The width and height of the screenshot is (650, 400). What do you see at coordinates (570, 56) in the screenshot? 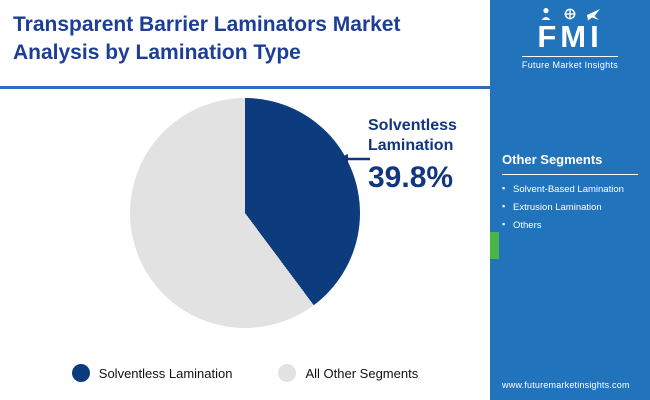
I see `logo-divider` at bounding box center [570, 56].